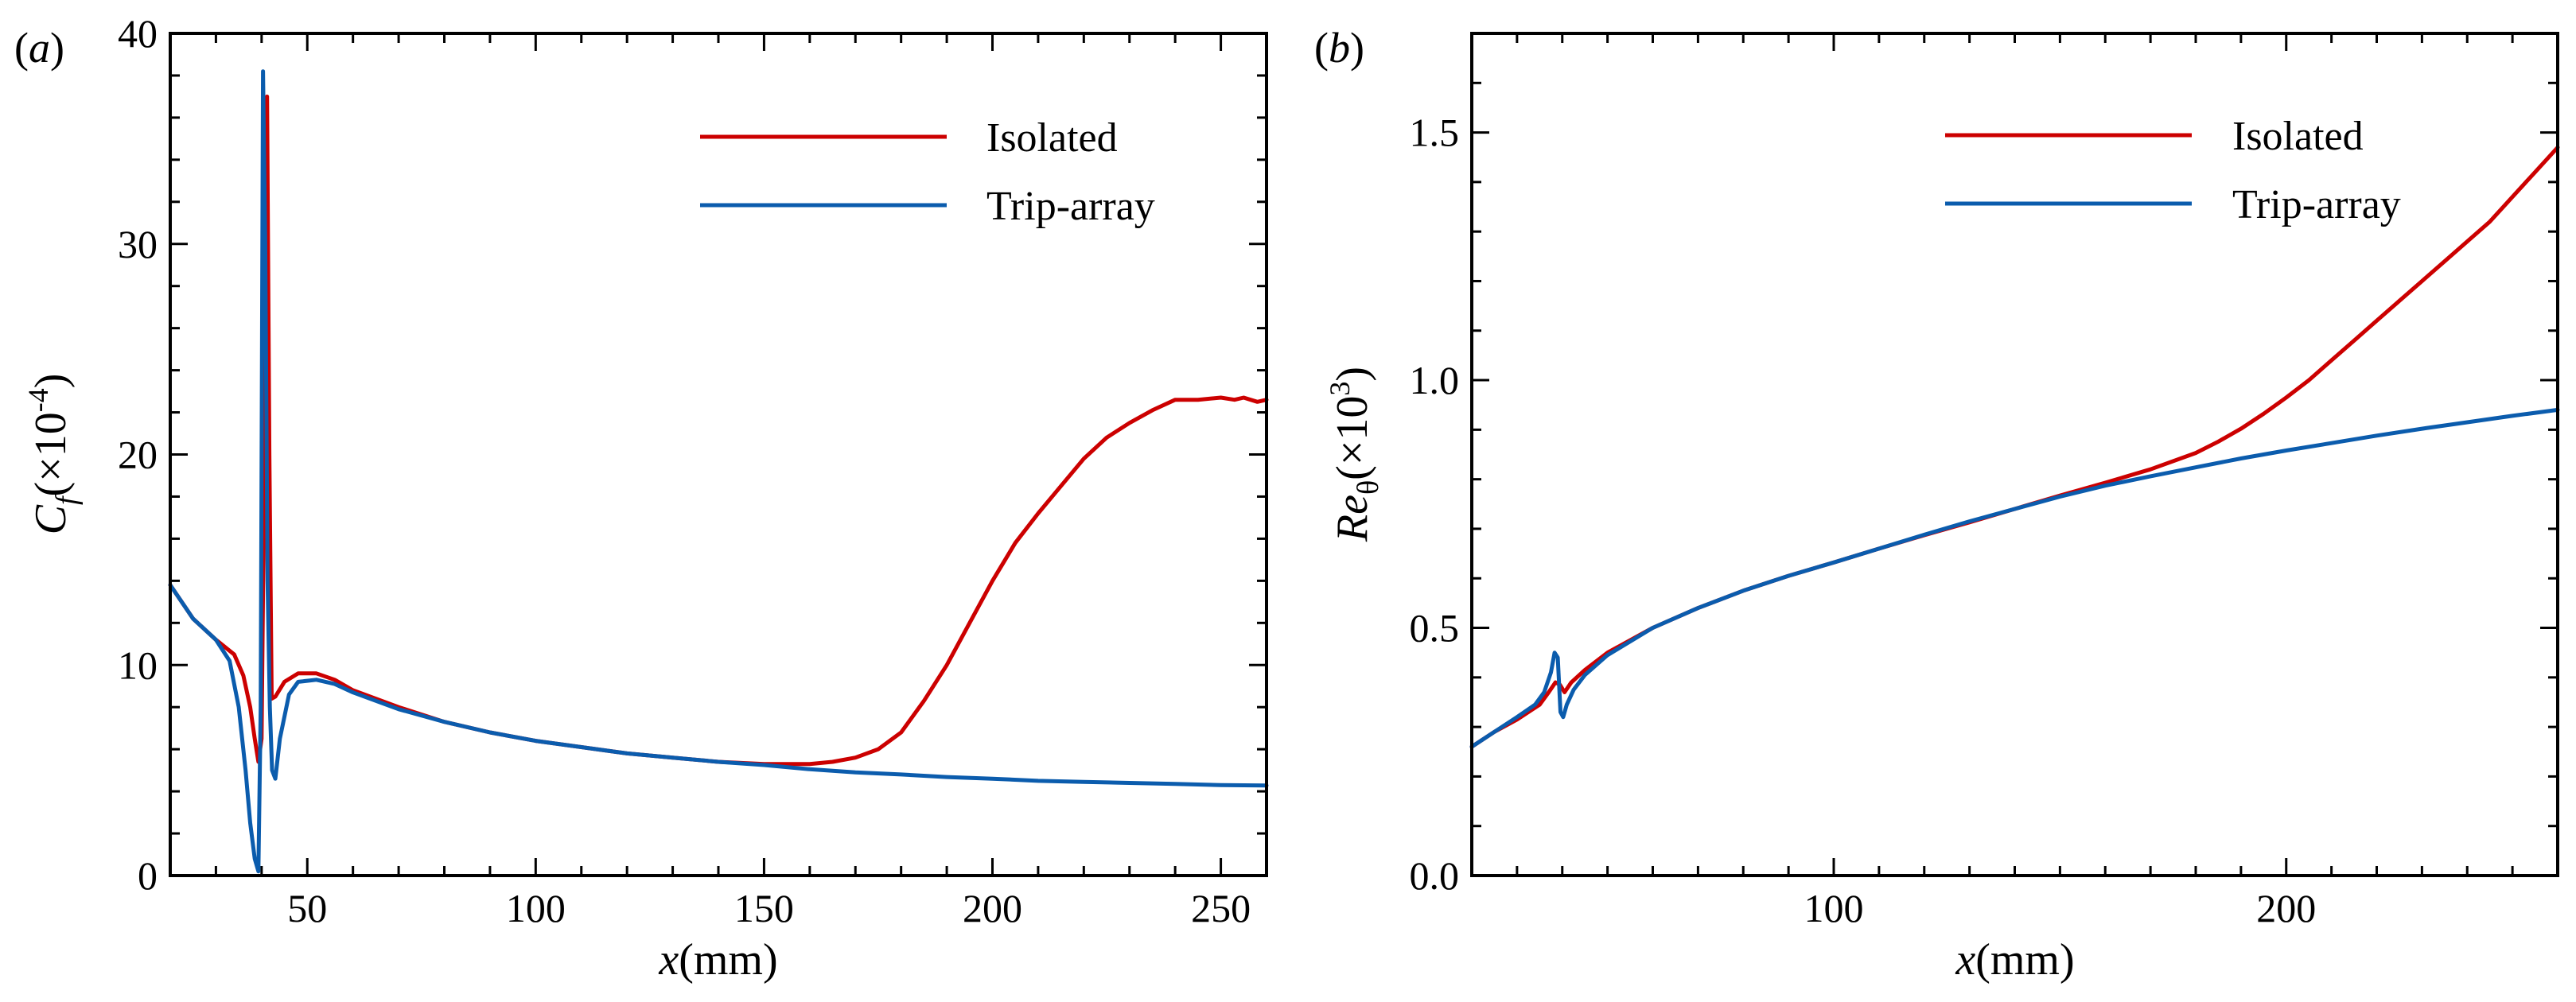 This screenshot has height=1002, width=2576. I want to click on panel-a-y-axis-title: Cf(×10-4), so click(53, 454).